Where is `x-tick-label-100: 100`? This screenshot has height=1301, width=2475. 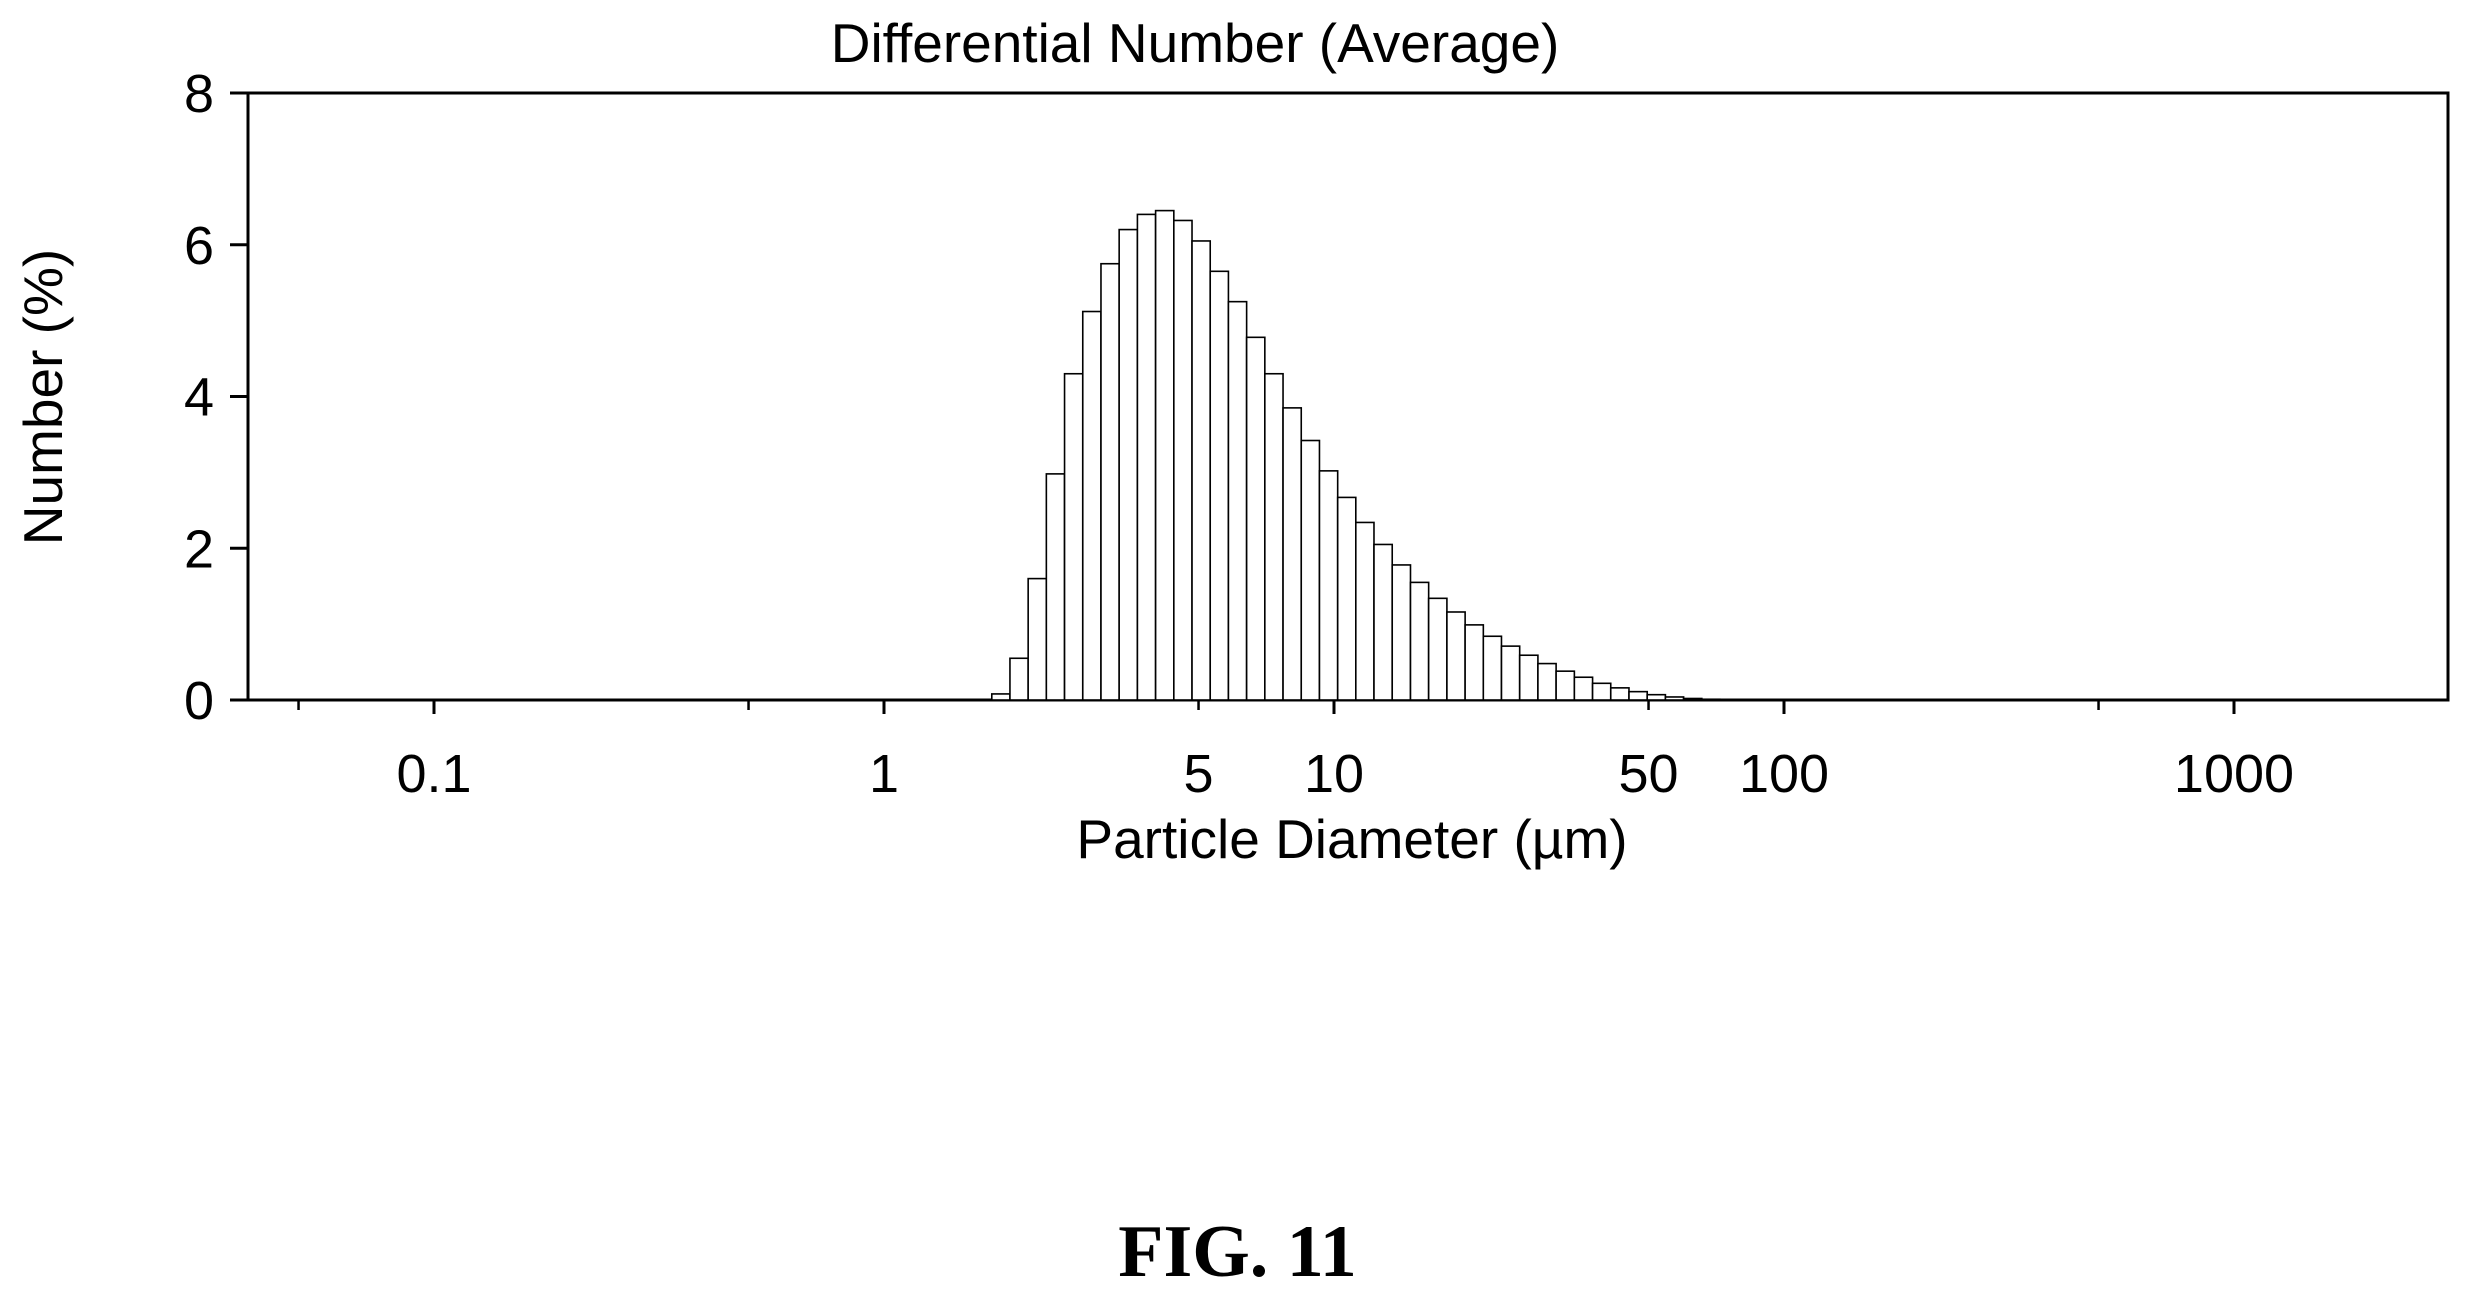
x-tick-label-100: 100 is located at coordinates (1784, 774).